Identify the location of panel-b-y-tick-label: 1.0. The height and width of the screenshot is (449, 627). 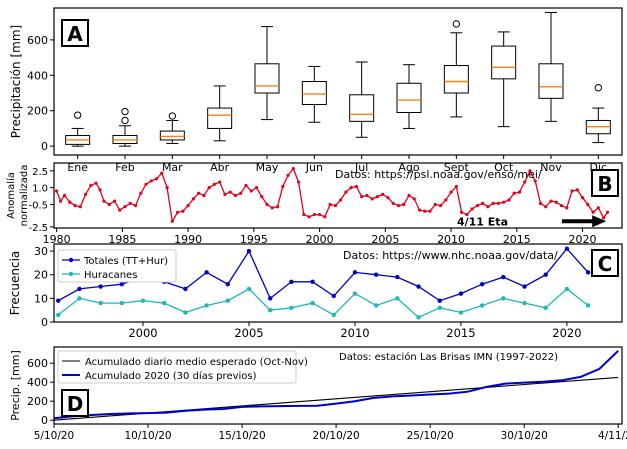
(40, 189).